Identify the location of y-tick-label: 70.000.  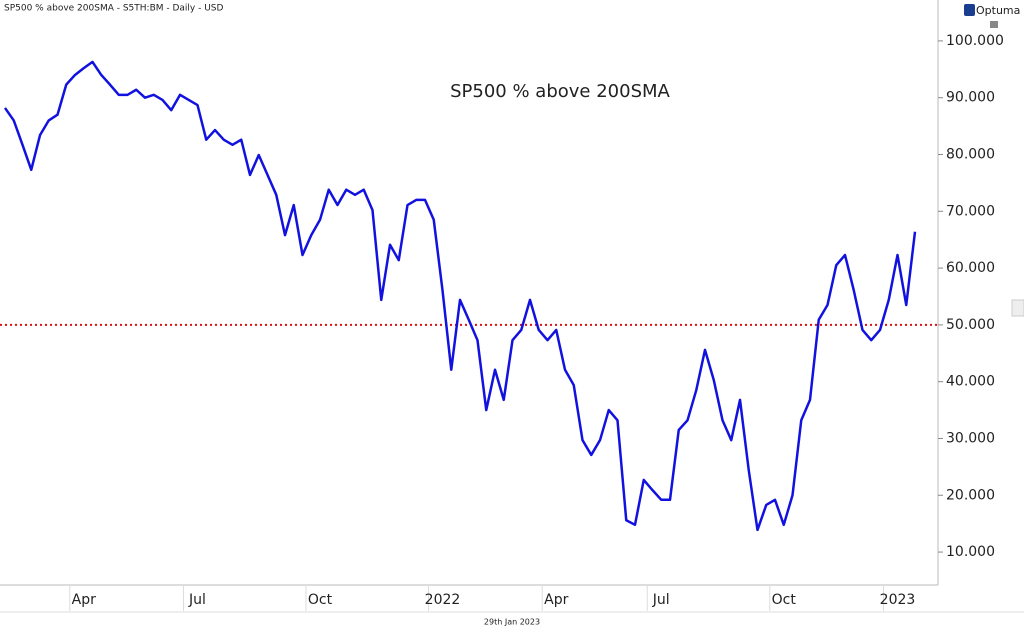
(970, 211).